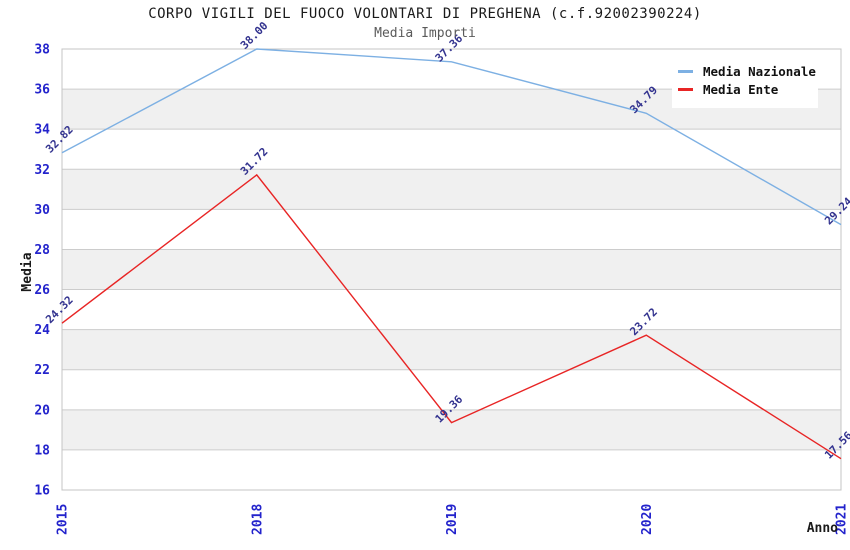 Image resolution: width=850 pixels, height=550 pixels. Describe the element at coordinates (42, 290) in the screenshot. I see `y-tick-label: 26` at that location.